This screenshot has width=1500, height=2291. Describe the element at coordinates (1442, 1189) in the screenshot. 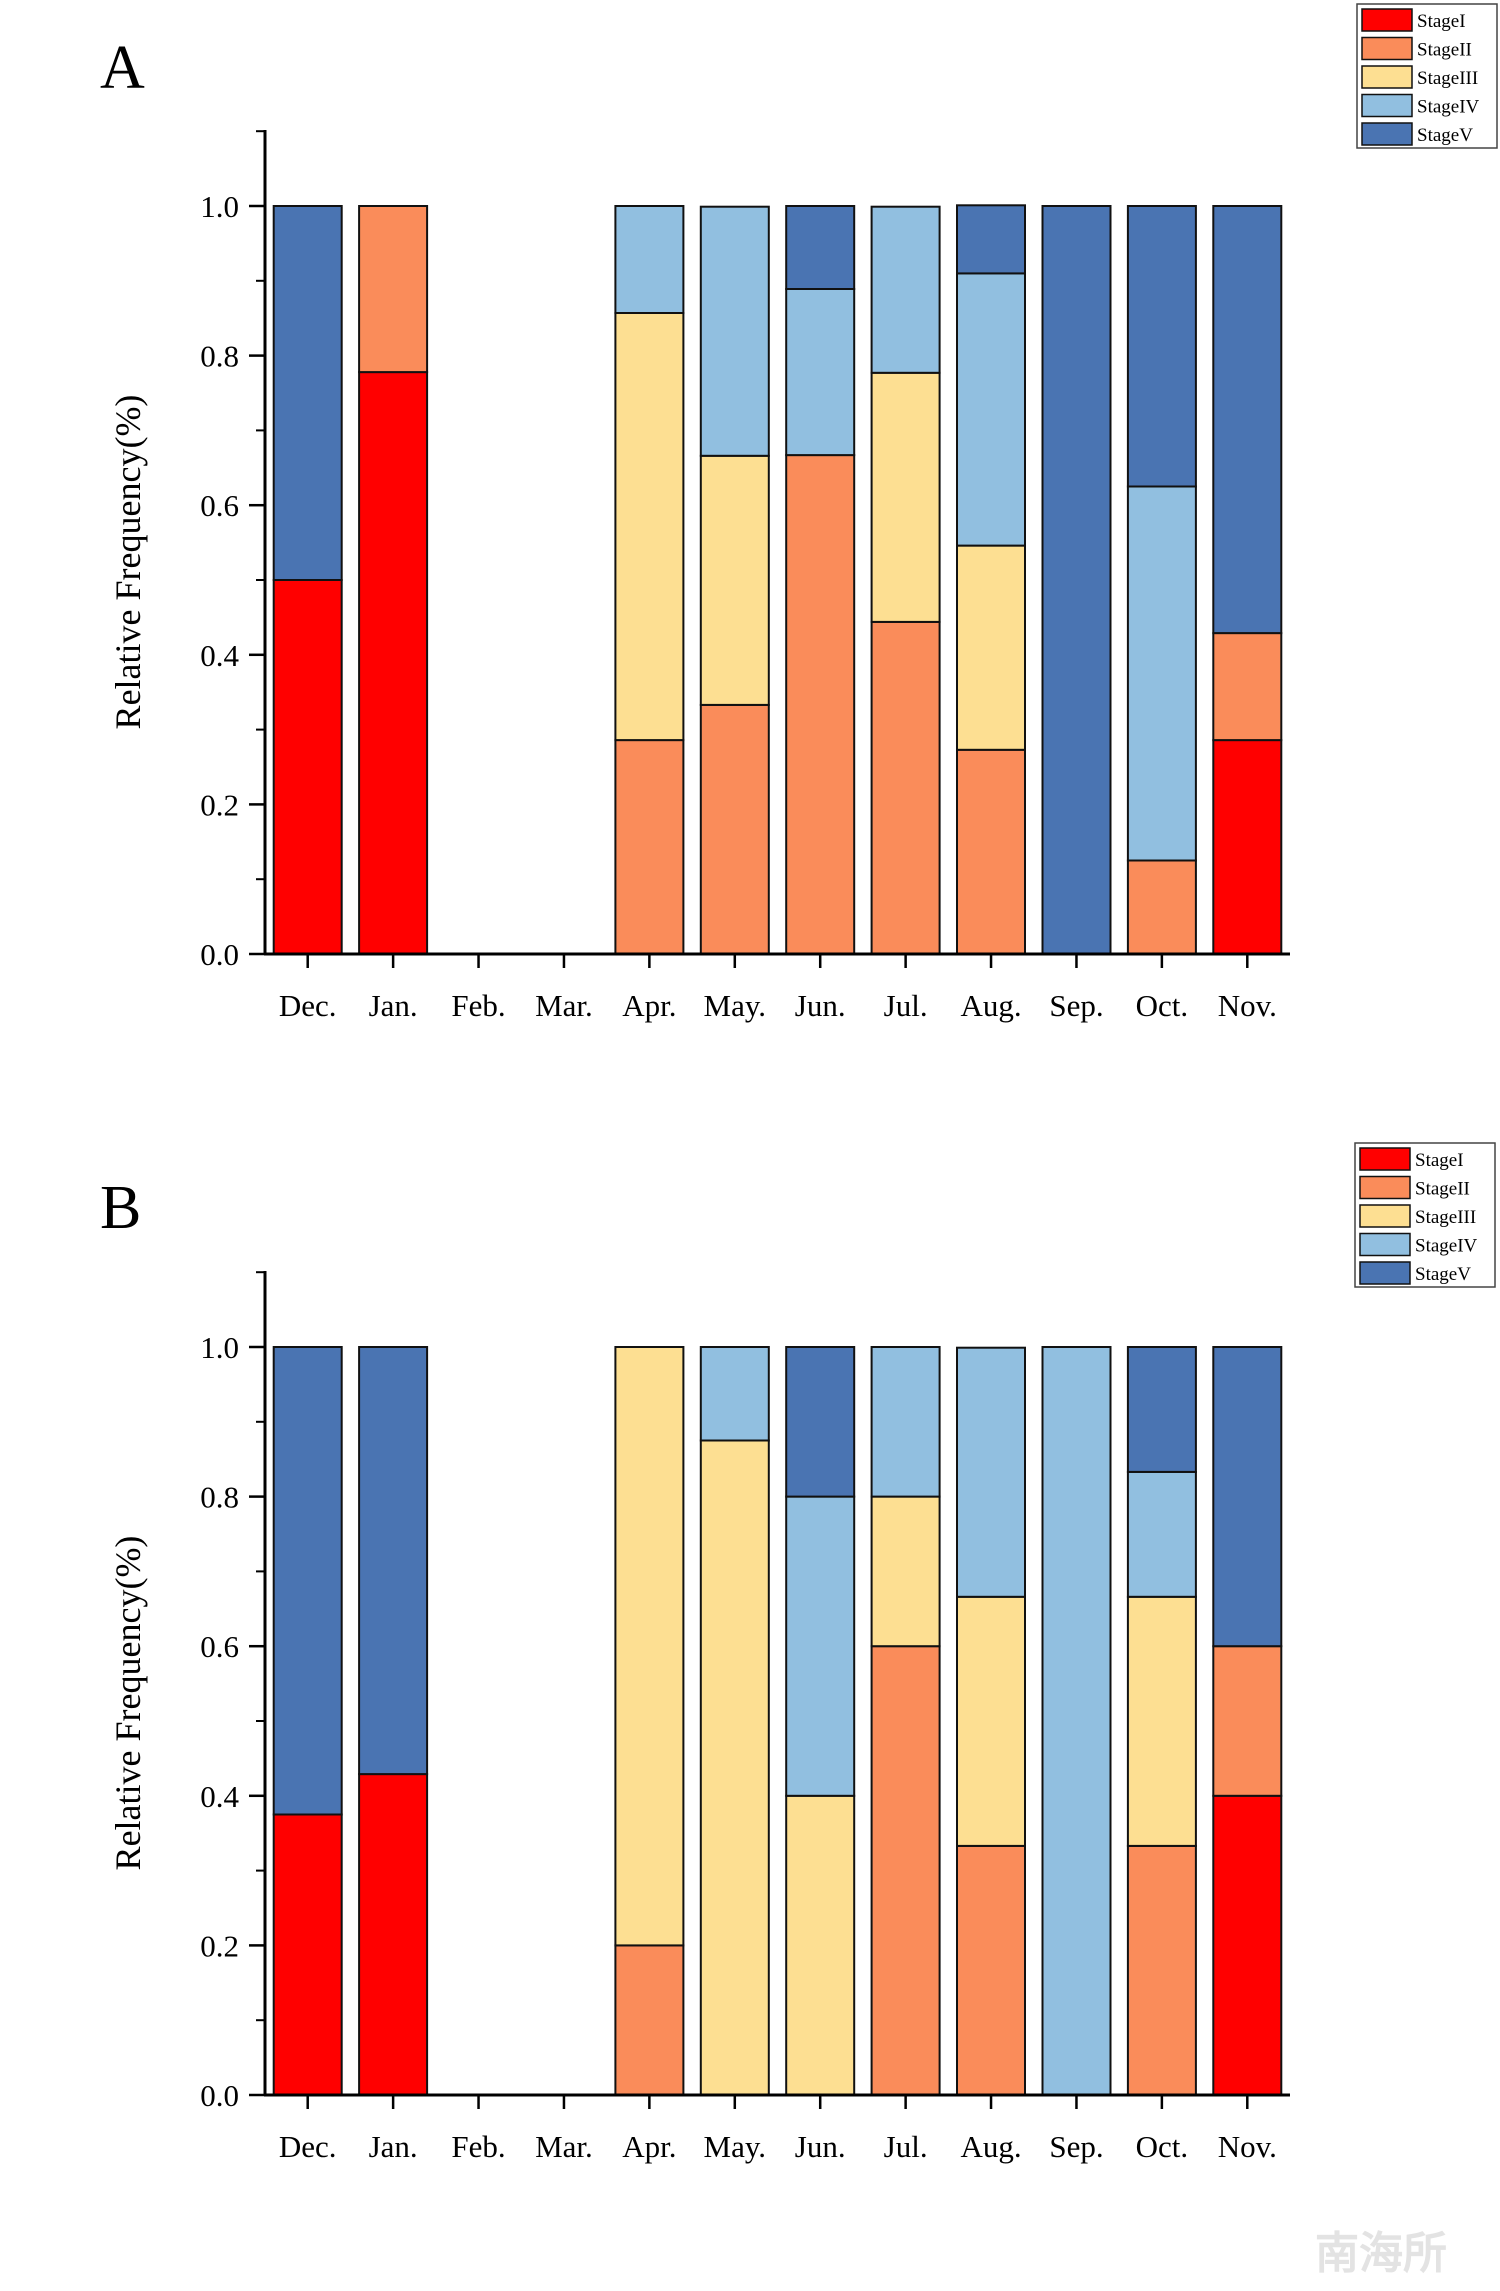

I see `legend-label: StageII` at that location.